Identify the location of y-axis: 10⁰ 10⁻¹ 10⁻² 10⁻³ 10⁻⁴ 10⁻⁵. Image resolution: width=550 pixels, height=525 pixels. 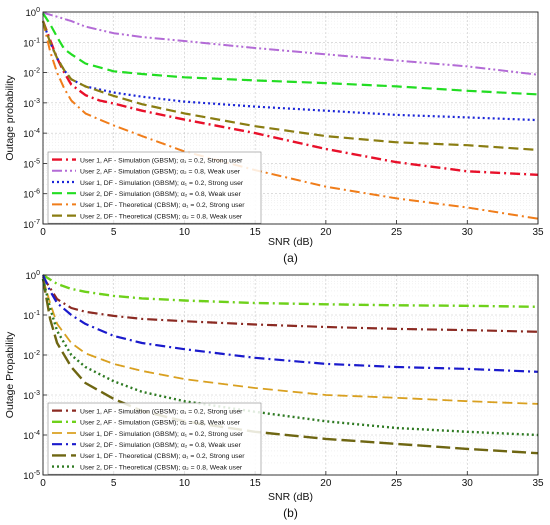
(35, 376).